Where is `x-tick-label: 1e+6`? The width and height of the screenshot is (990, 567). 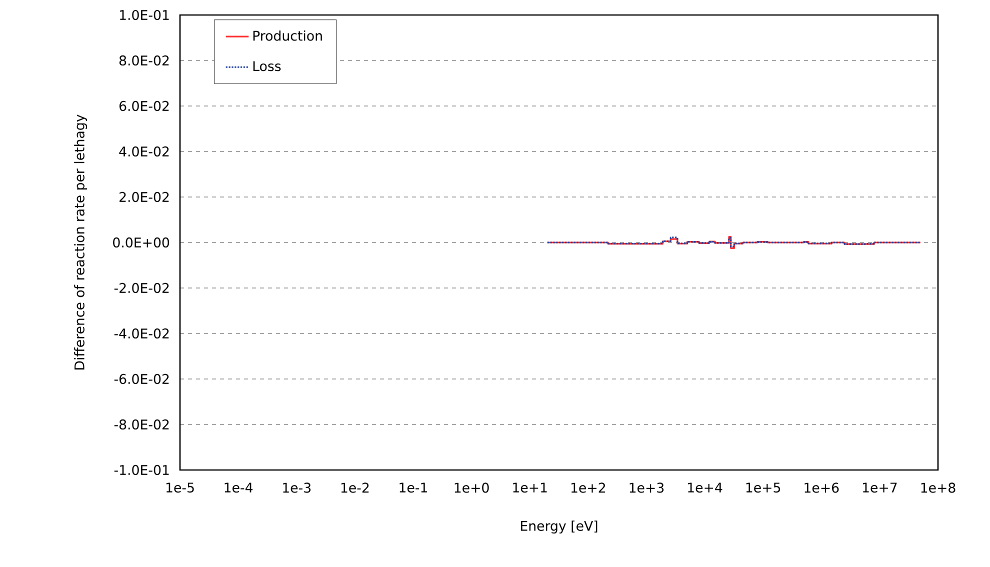 x-tick-label: 1e+6 is located at coordinates (821, 487).